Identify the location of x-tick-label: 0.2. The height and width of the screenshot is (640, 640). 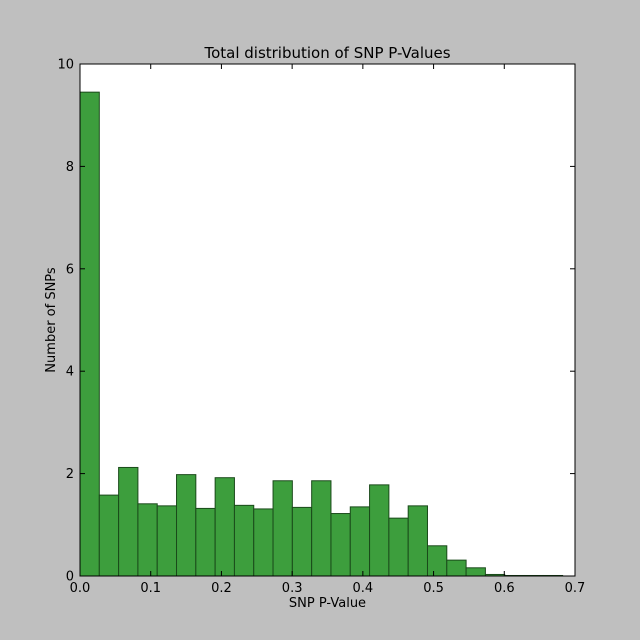
(221, 588).